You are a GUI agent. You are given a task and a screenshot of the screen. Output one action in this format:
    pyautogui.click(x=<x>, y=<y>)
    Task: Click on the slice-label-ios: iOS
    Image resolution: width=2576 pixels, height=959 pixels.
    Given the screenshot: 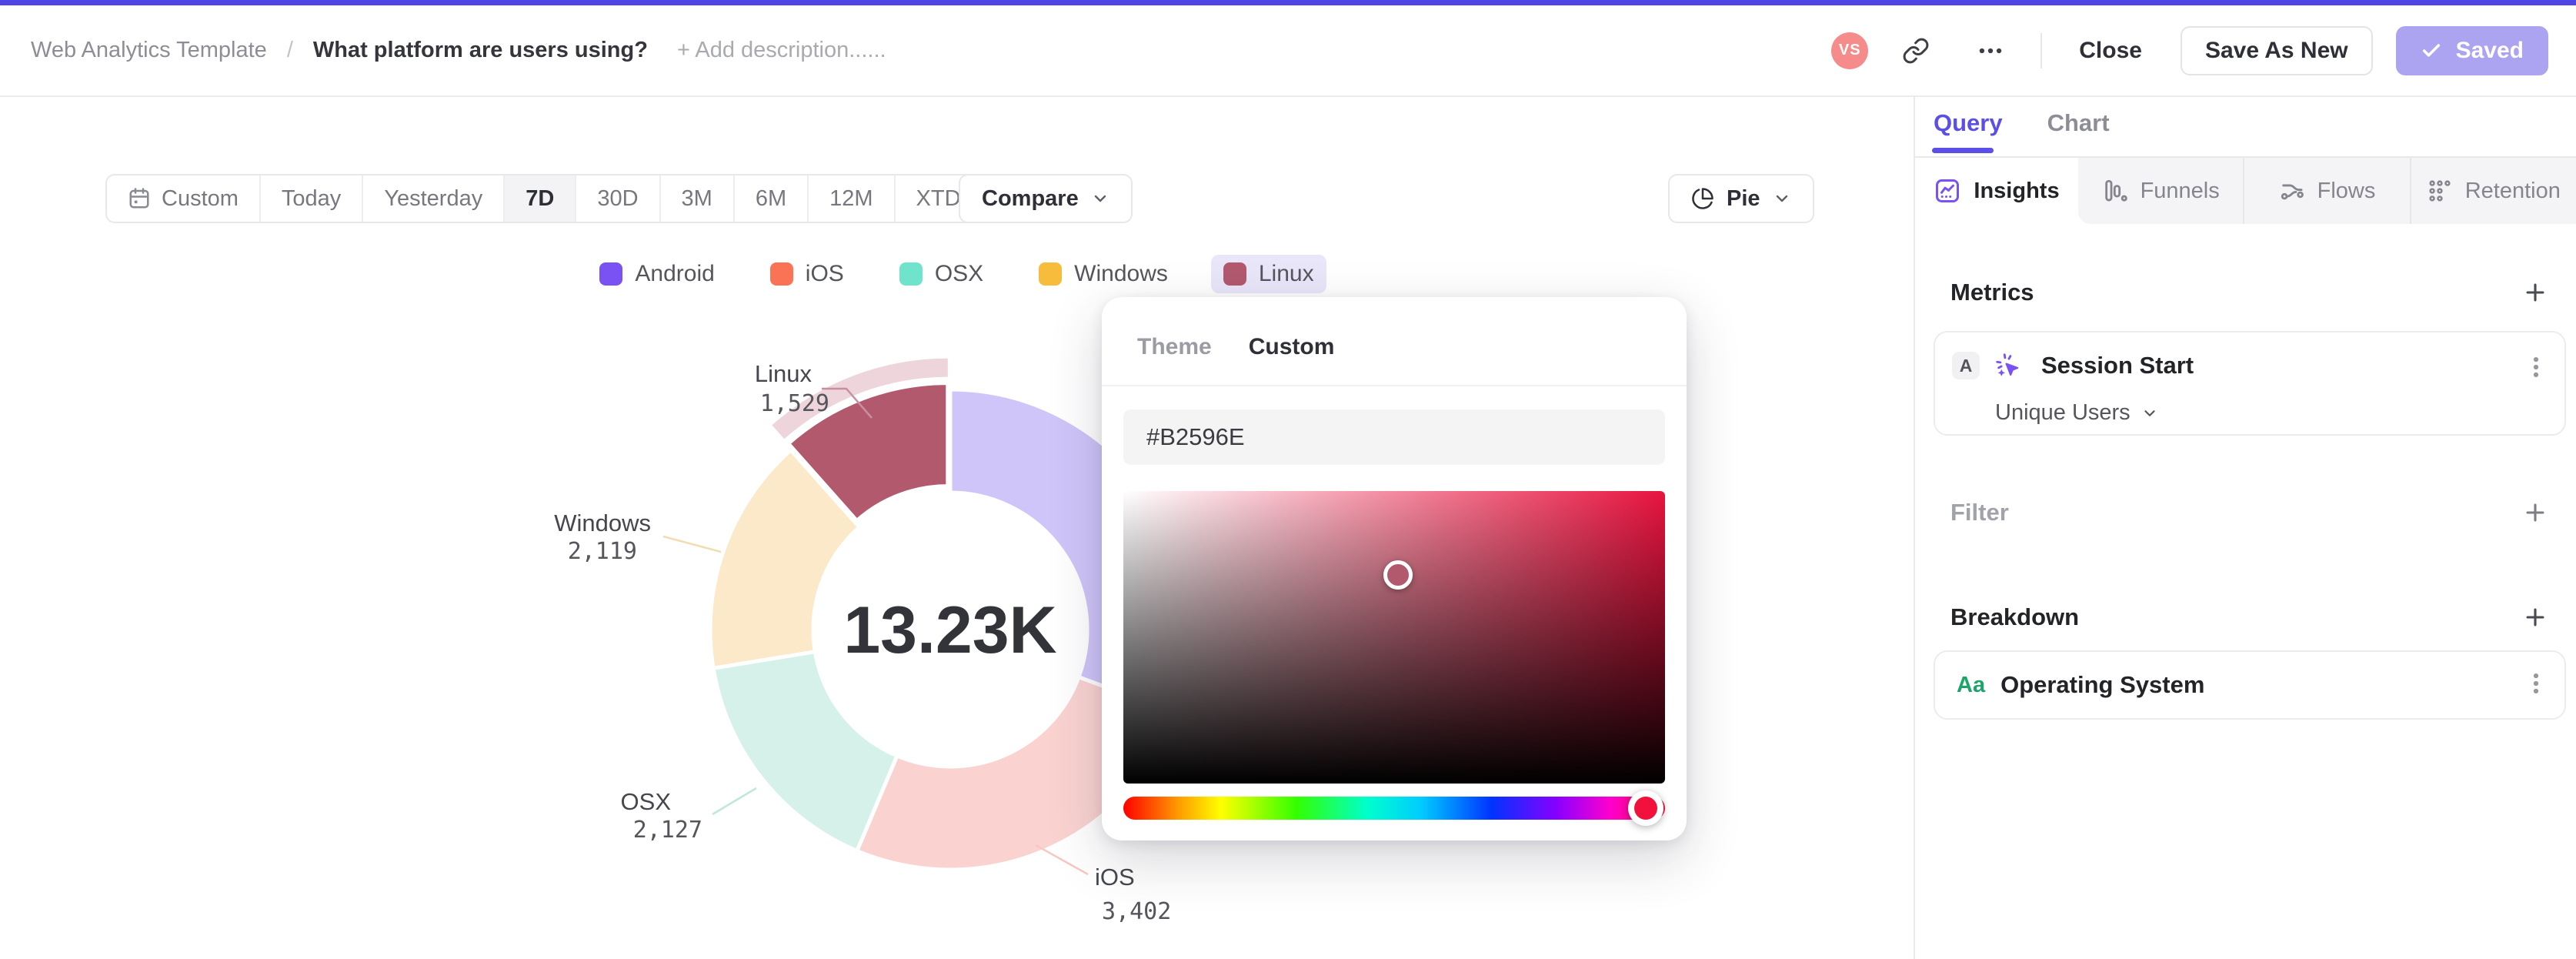 What is the action you would take?
    pyautogui.click(x=1115, y=877)
    